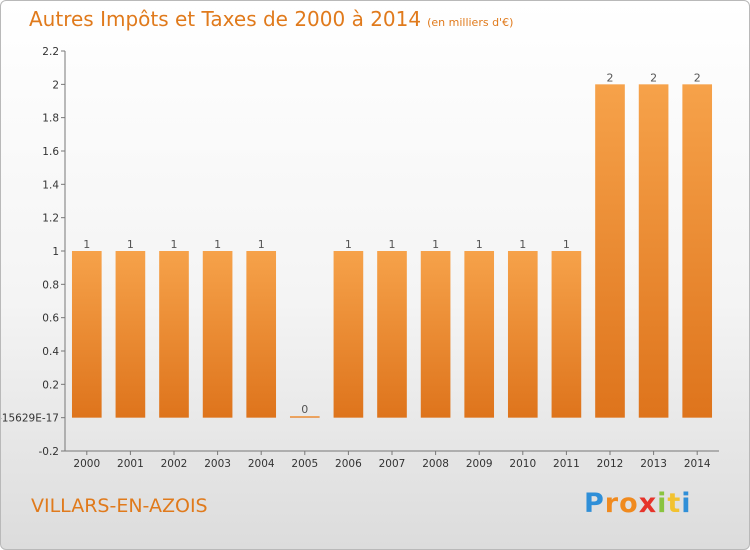 Image resolution: width=750 pixels, height=550 pixels. Describe the element at coordinates (55, 252) in the screenshot. I see `y-tick-label: 1` at that location.